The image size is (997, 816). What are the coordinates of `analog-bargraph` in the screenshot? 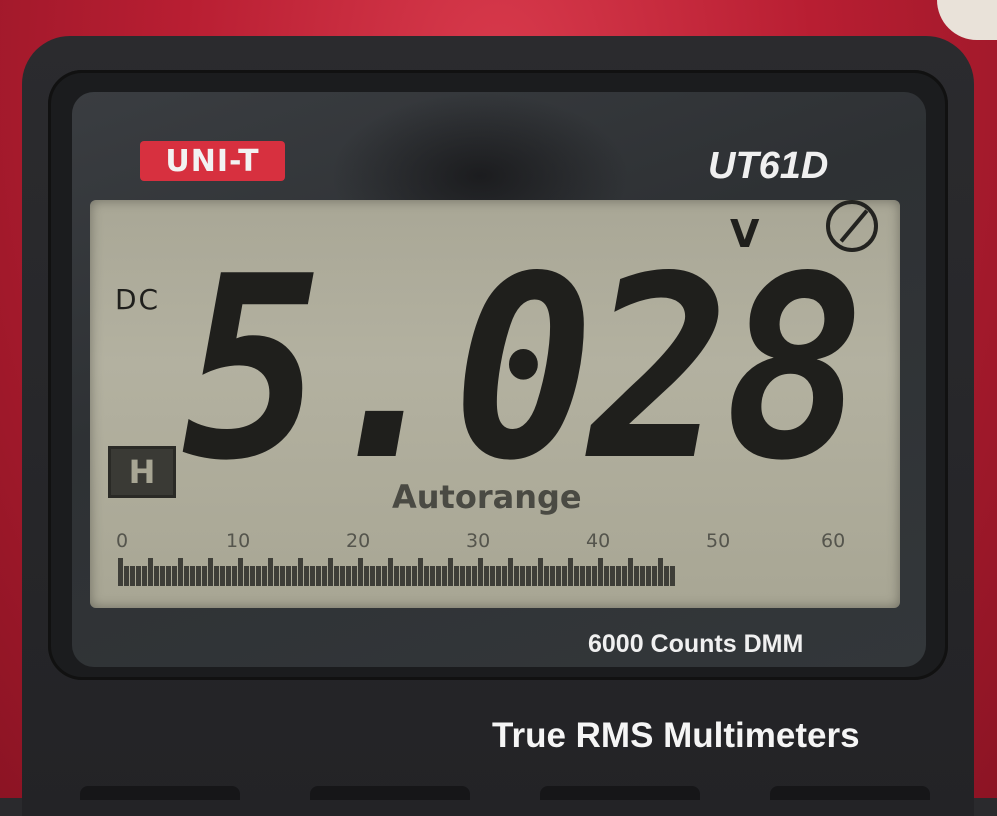 It's located at (488, 574).